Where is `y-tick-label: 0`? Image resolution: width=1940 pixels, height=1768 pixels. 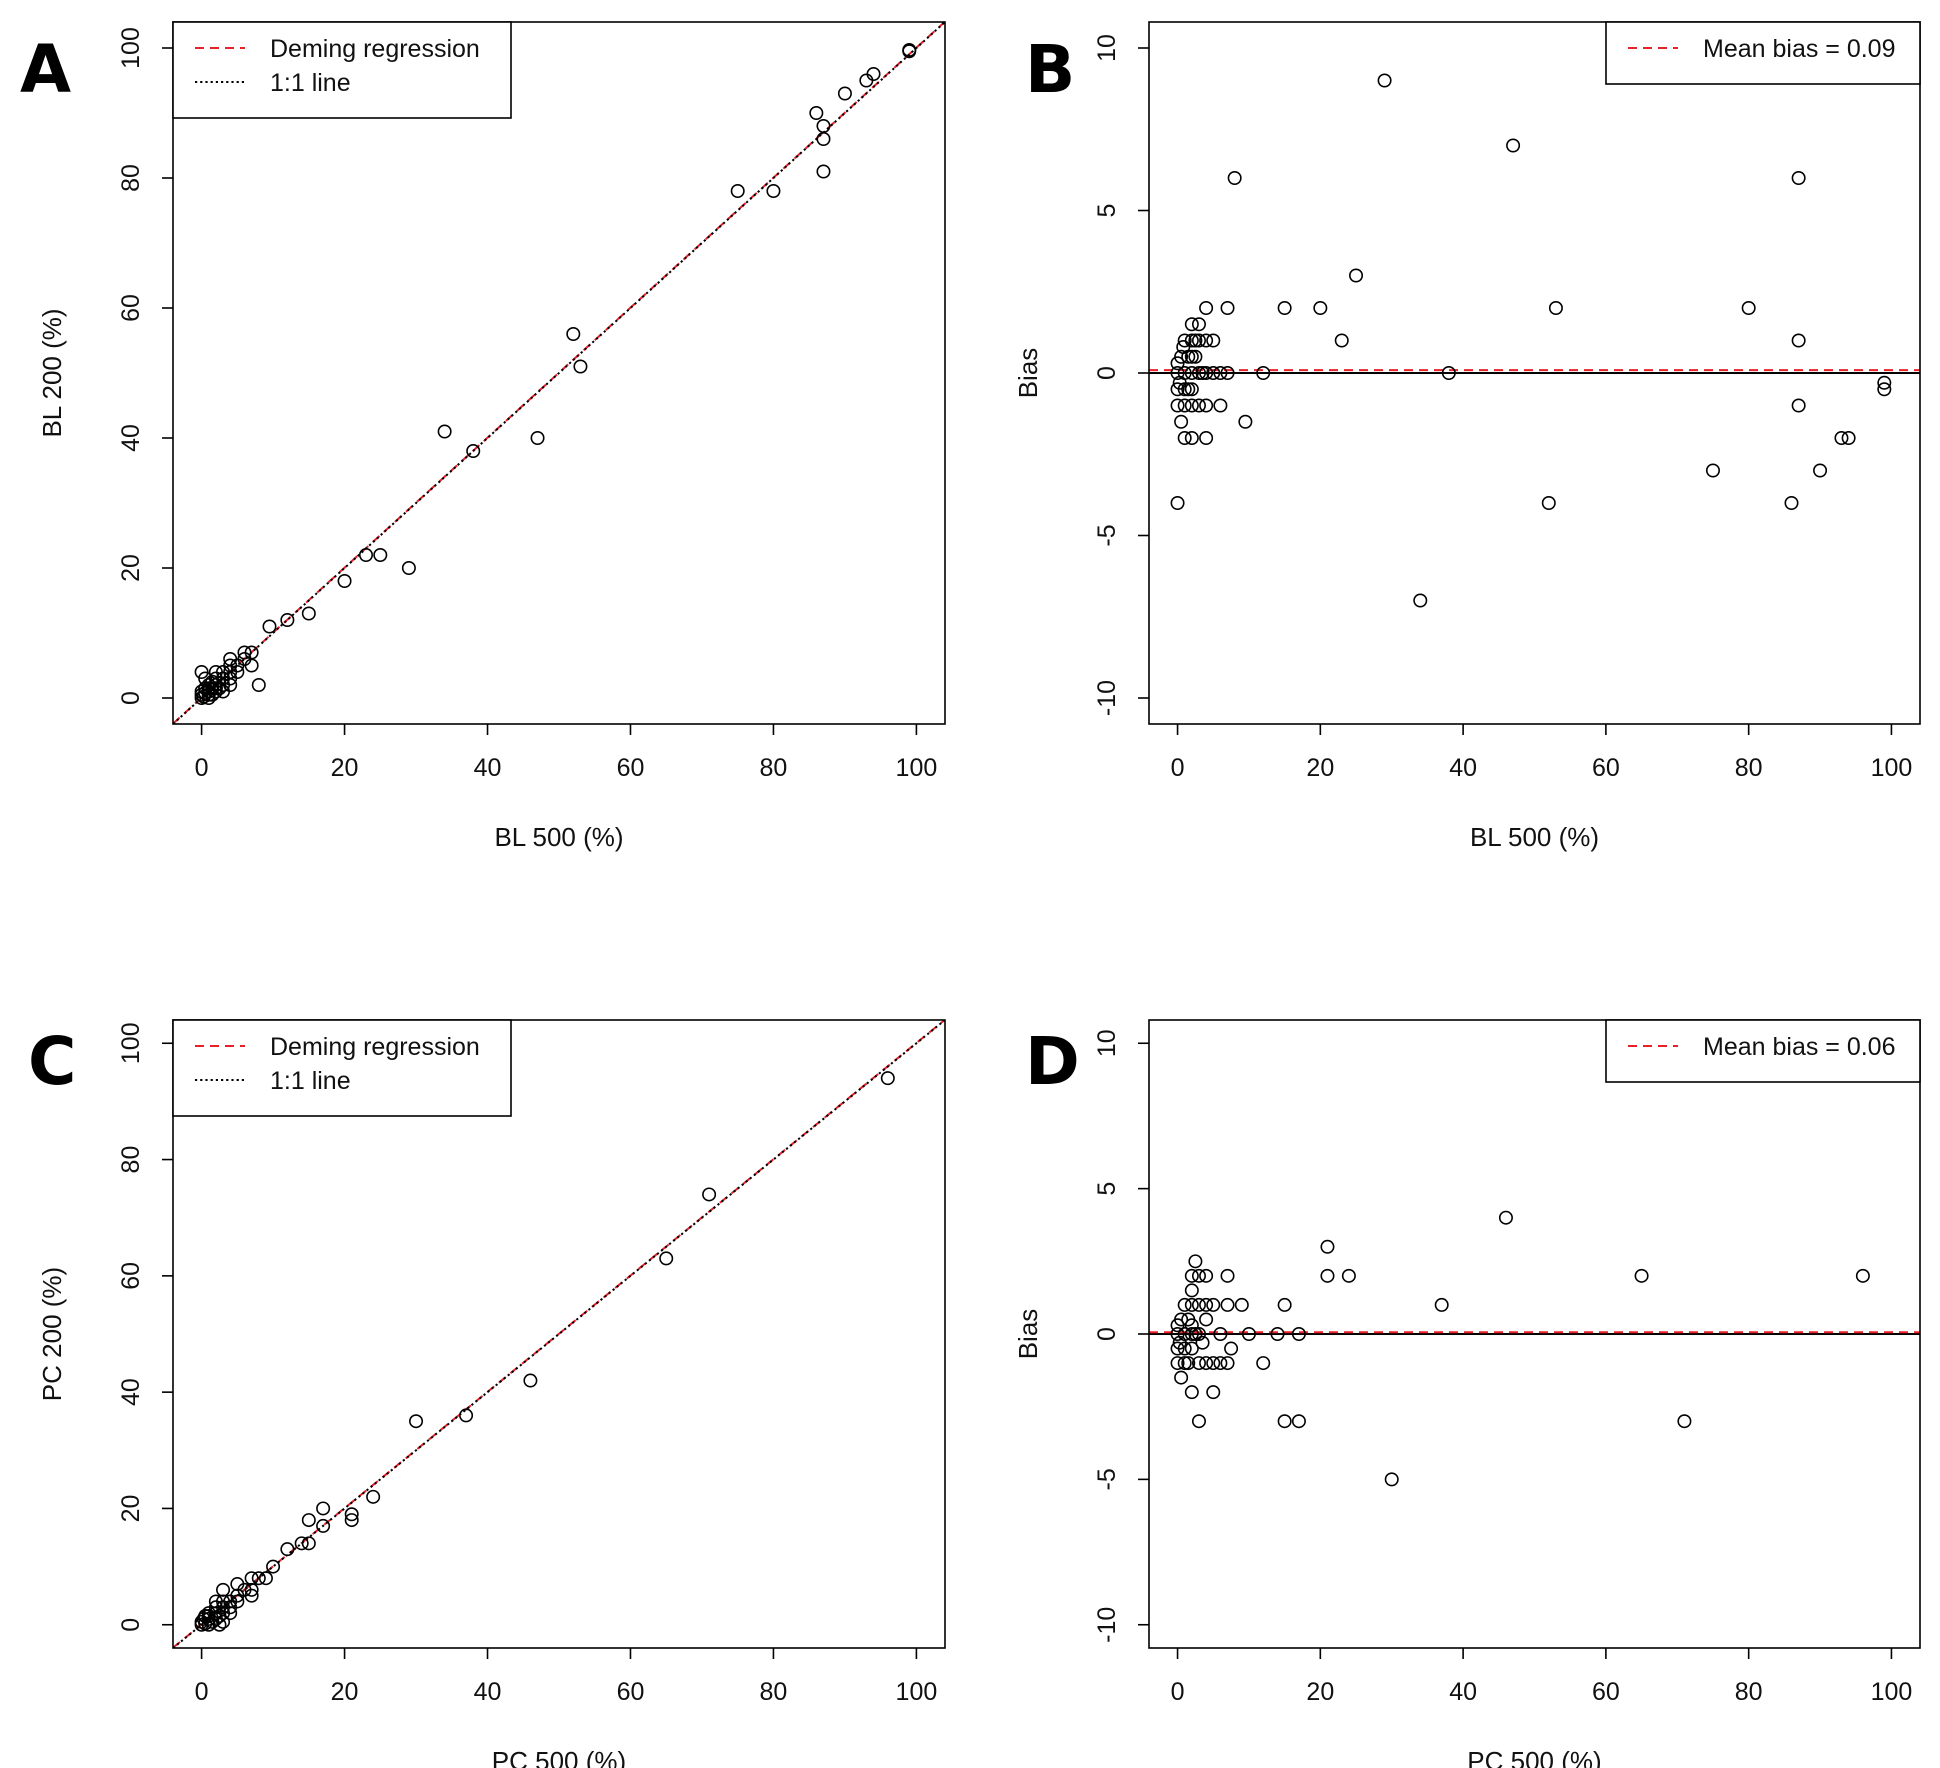
y-tick-label: 0 is located at coordinates (1107, 373).